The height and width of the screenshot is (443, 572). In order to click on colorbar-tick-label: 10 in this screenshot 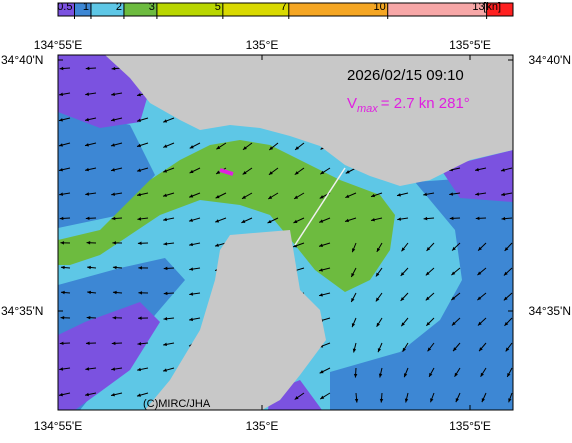, I will do `click(379, 7)`.